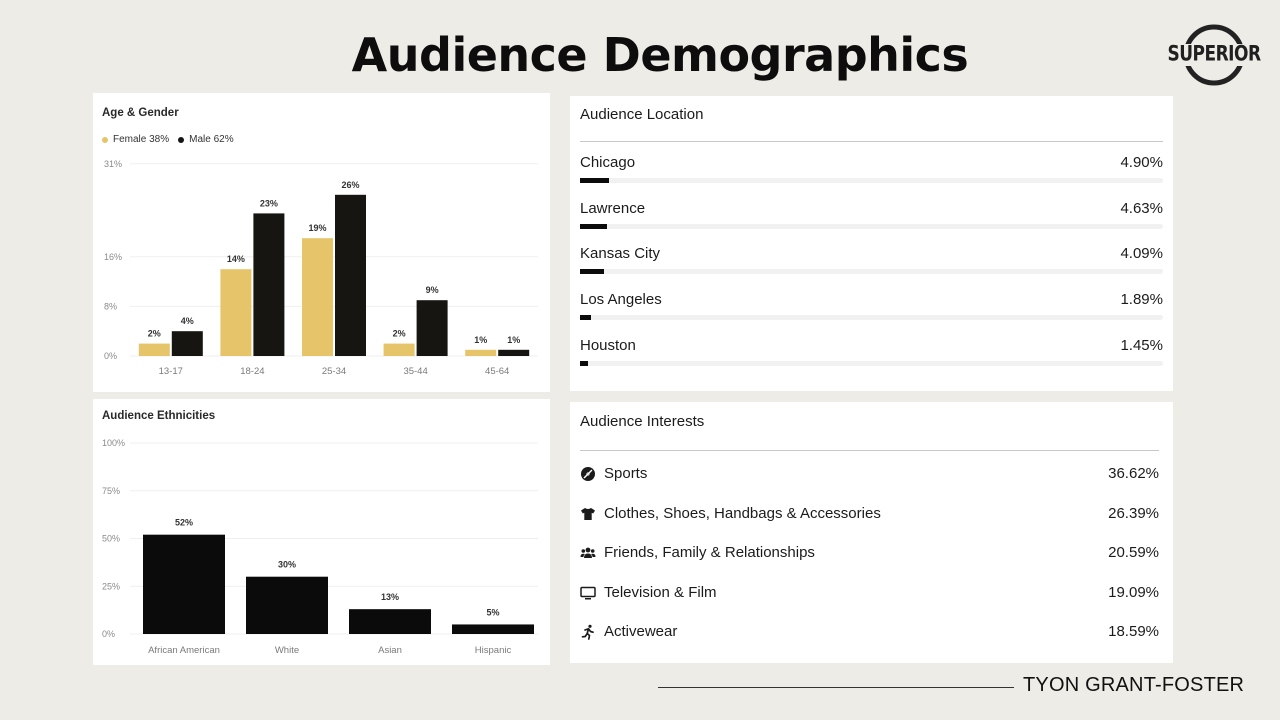  I want to click on interest-row: Activewear 18.59%, so click(869, 633).